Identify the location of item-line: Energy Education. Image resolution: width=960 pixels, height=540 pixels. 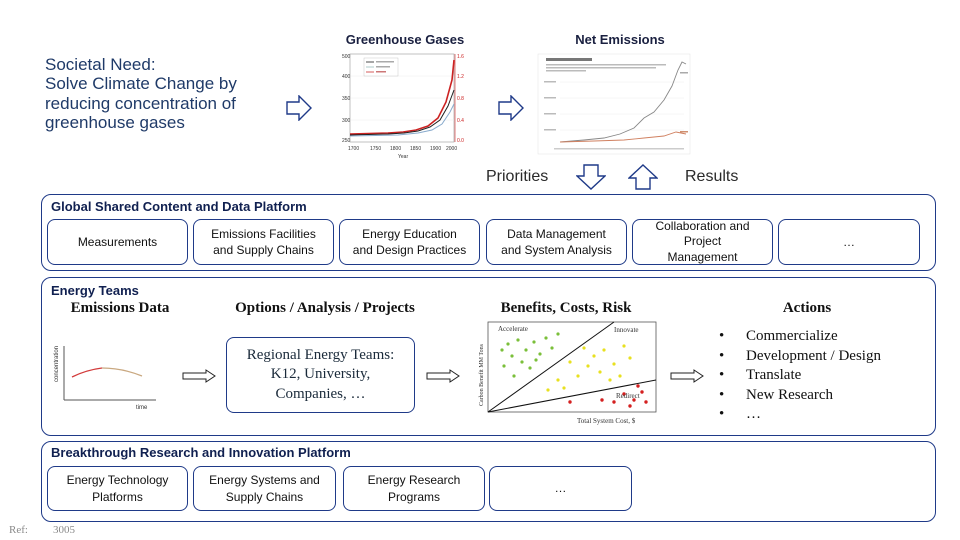
(409, 233).